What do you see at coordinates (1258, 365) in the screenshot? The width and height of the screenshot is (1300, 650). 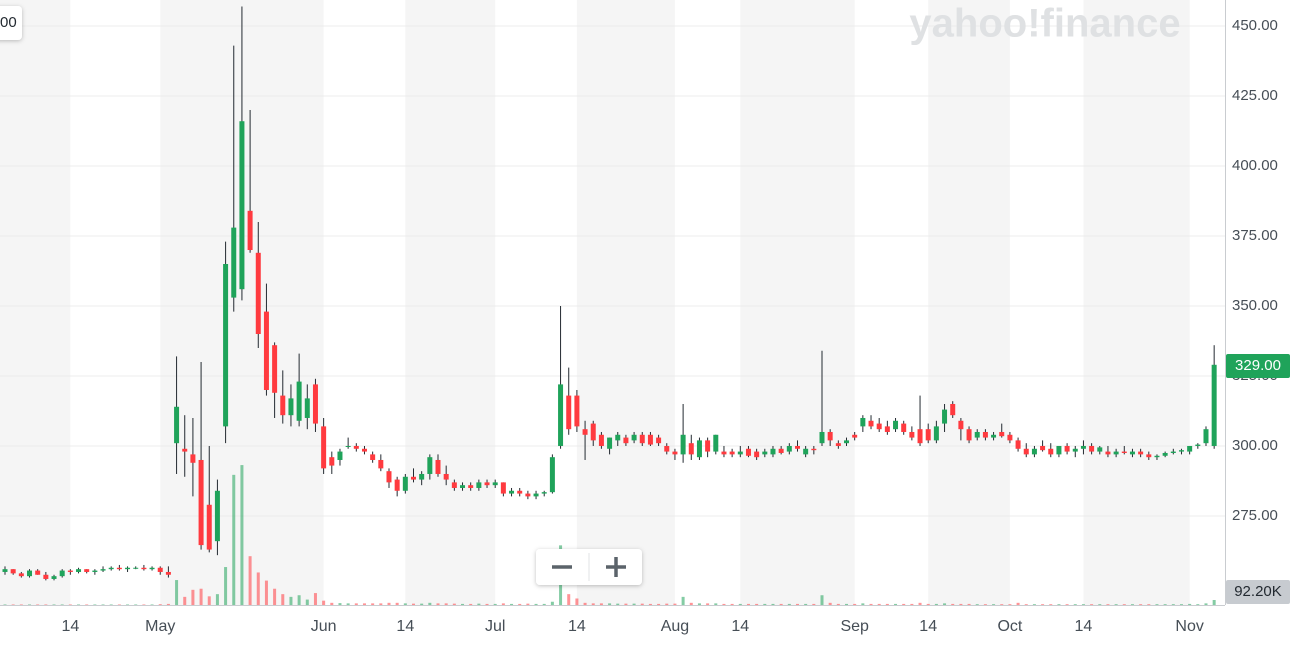 I see `last-price-label: 329.00` at bounding box center [1258, 365].